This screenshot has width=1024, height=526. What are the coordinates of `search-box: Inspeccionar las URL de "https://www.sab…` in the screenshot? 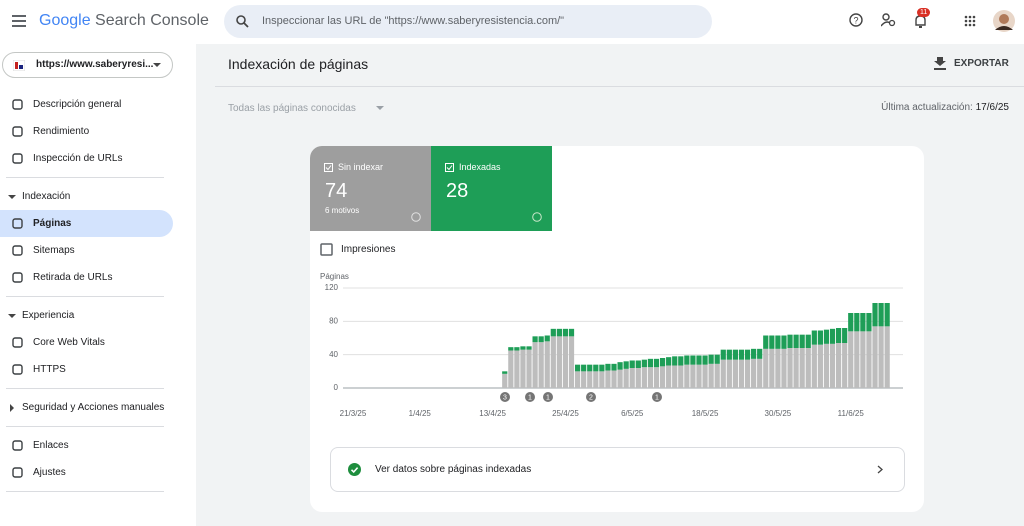 It's located at (468, 21).